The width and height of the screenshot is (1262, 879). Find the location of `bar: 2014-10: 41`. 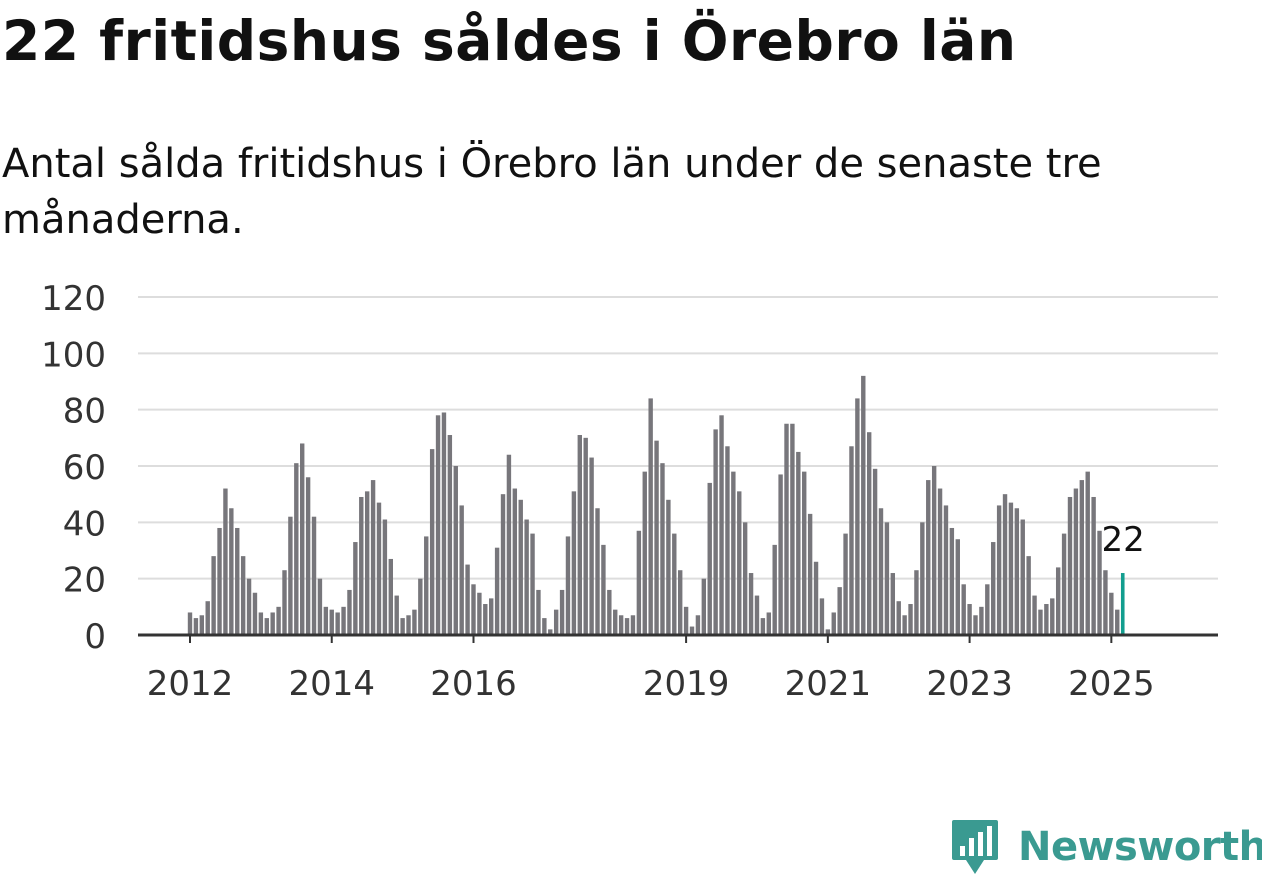

bar: 2014-10: 41 is located at coordinates (385, 577).